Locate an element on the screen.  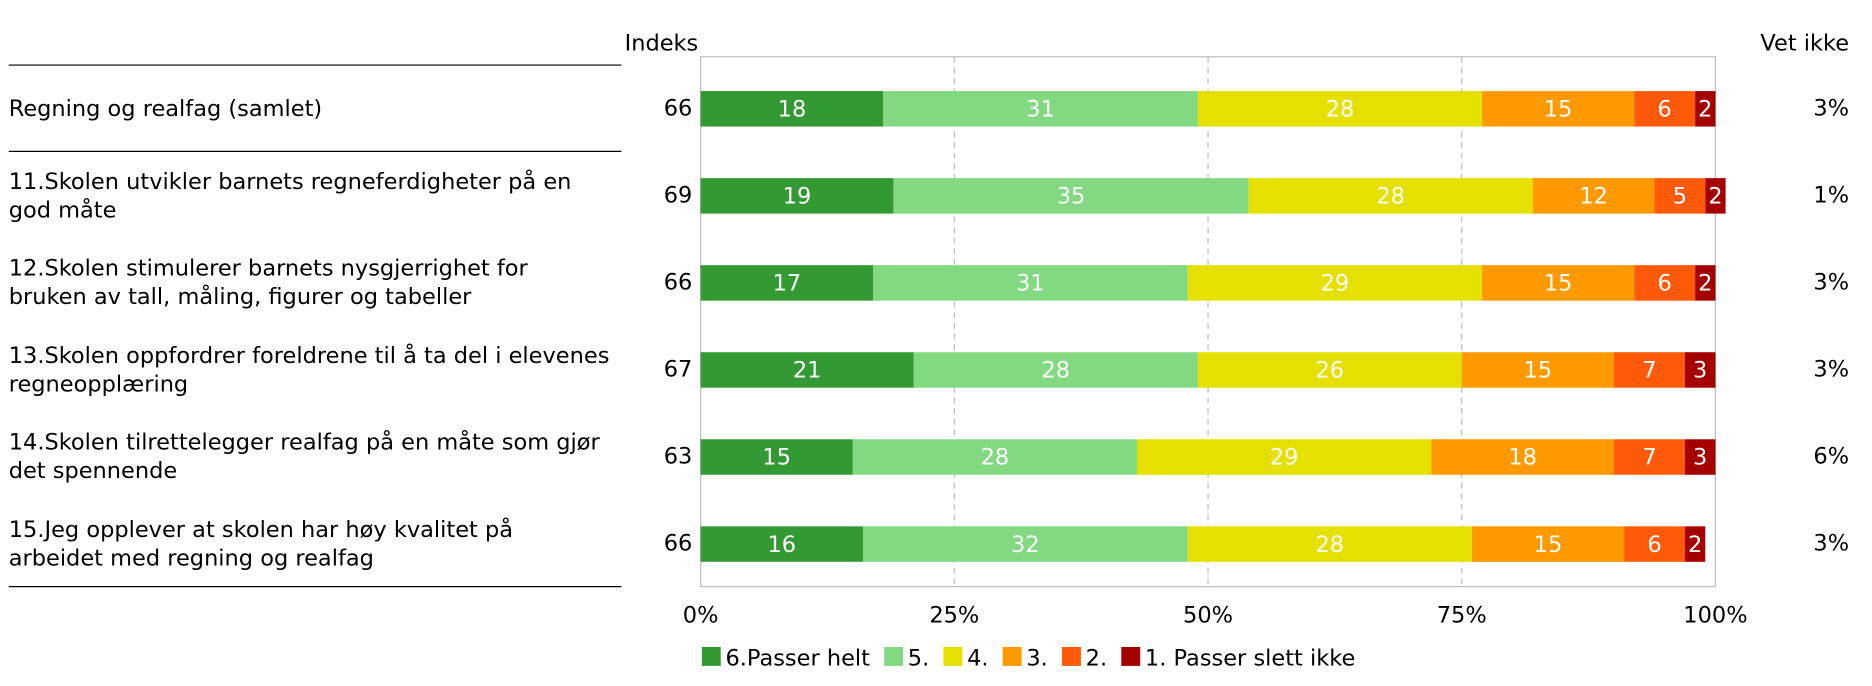
segment-label: 29 is located at coordinates (1284, 458).